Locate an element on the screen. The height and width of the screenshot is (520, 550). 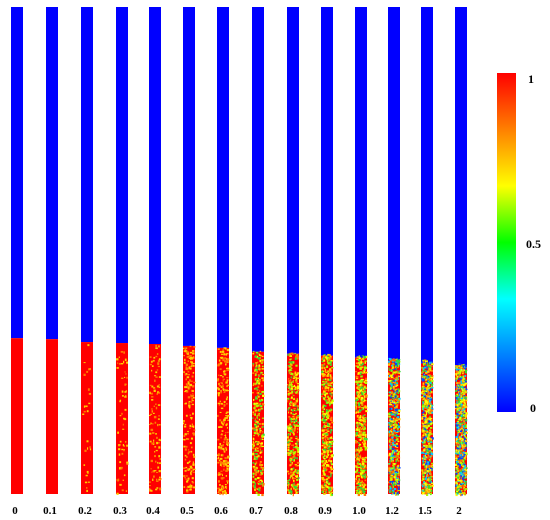
column-1.5 is located at coordinates (427, 251).